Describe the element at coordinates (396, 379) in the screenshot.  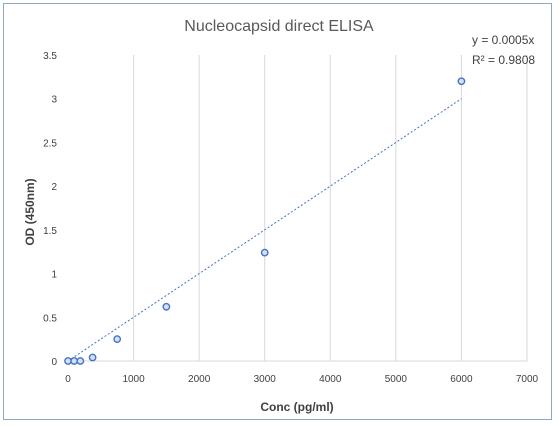
I see `x-tick-label: 5000` at that location.